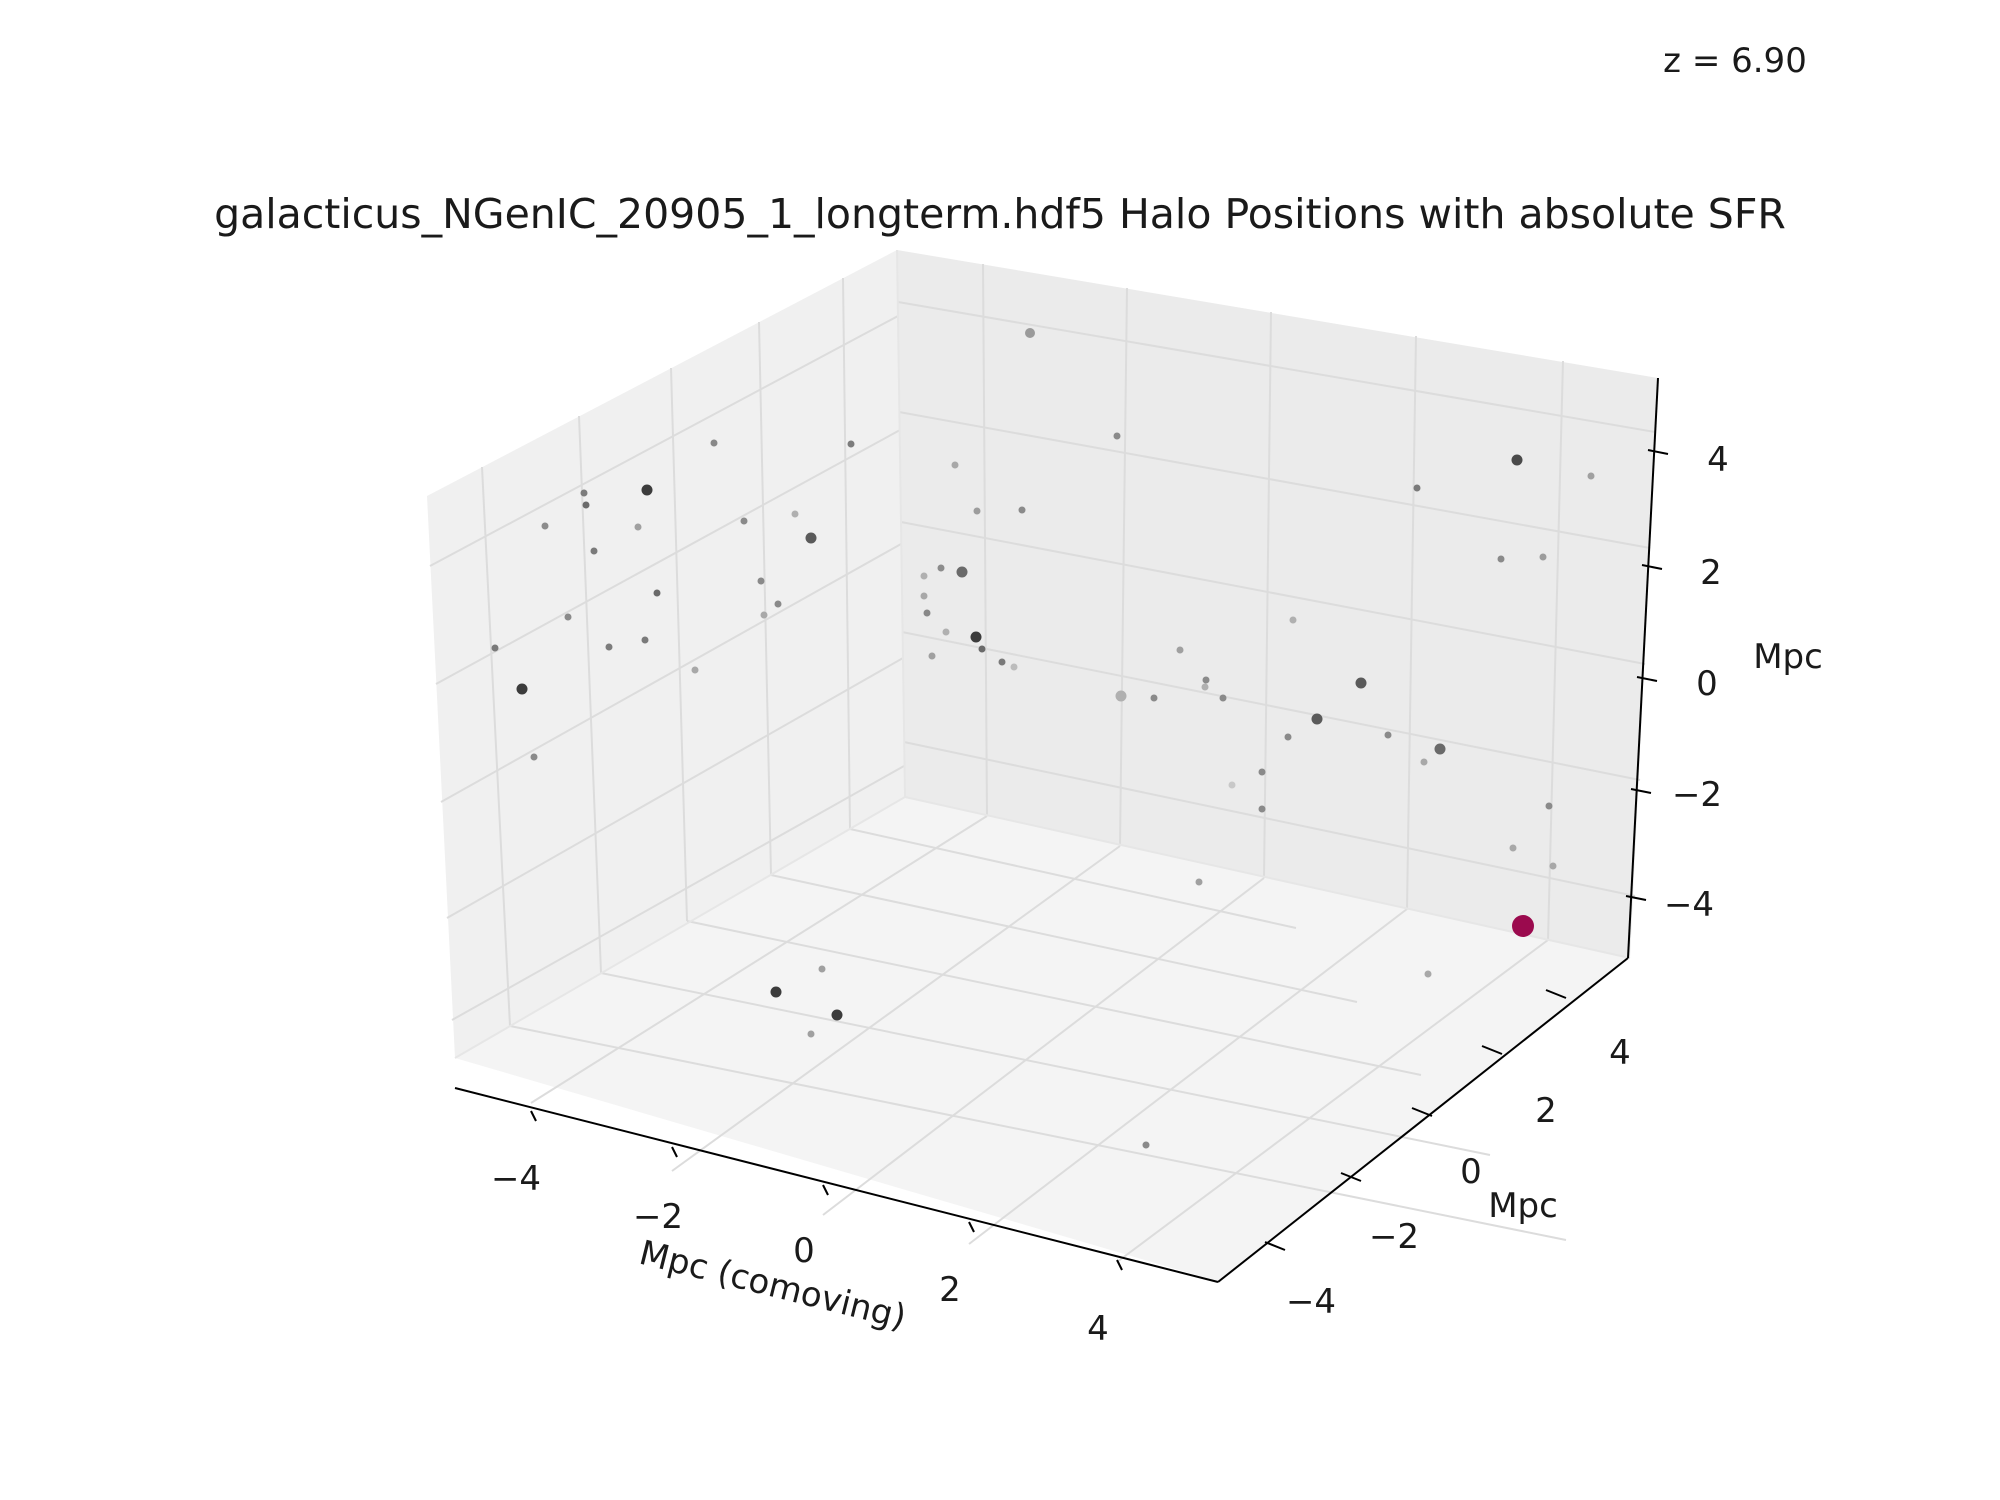  I want to click on pane-edge, so click(680, 927).